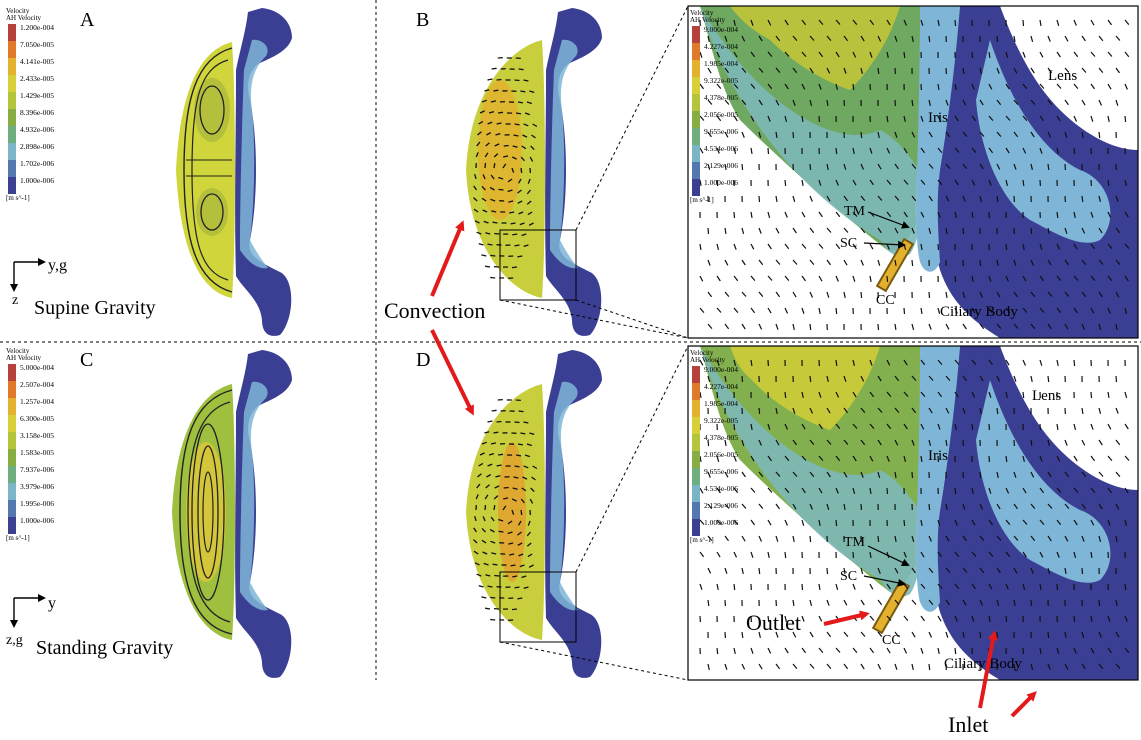 The height and width of the screenshot is (740, 1141). What do you see at coordinates (552, 513) in the screenshot?
I see `panel-d: D` at bounding box center [552, 513].